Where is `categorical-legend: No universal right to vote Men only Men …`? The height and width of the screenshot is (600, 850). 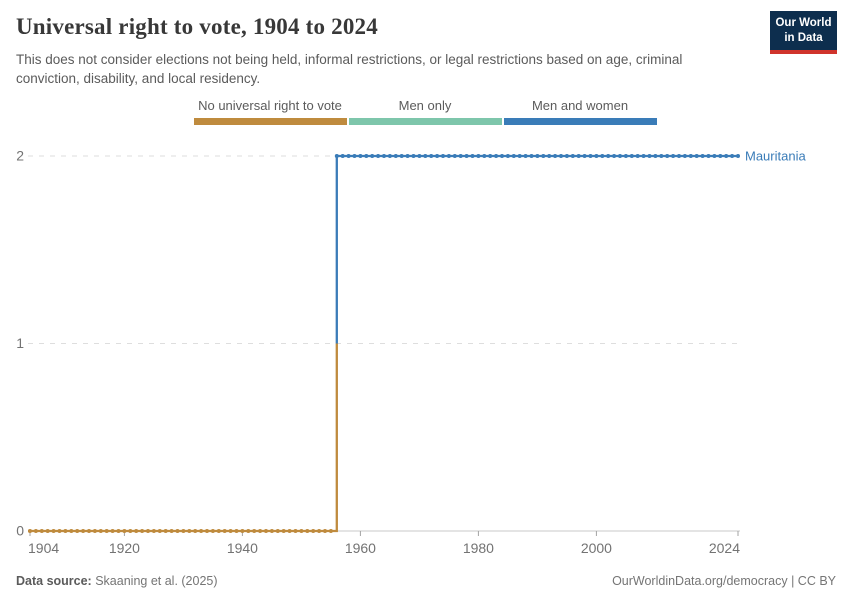
categorical-legend: No universal right to vote Men only Men … is located at coordinates (425, 111).